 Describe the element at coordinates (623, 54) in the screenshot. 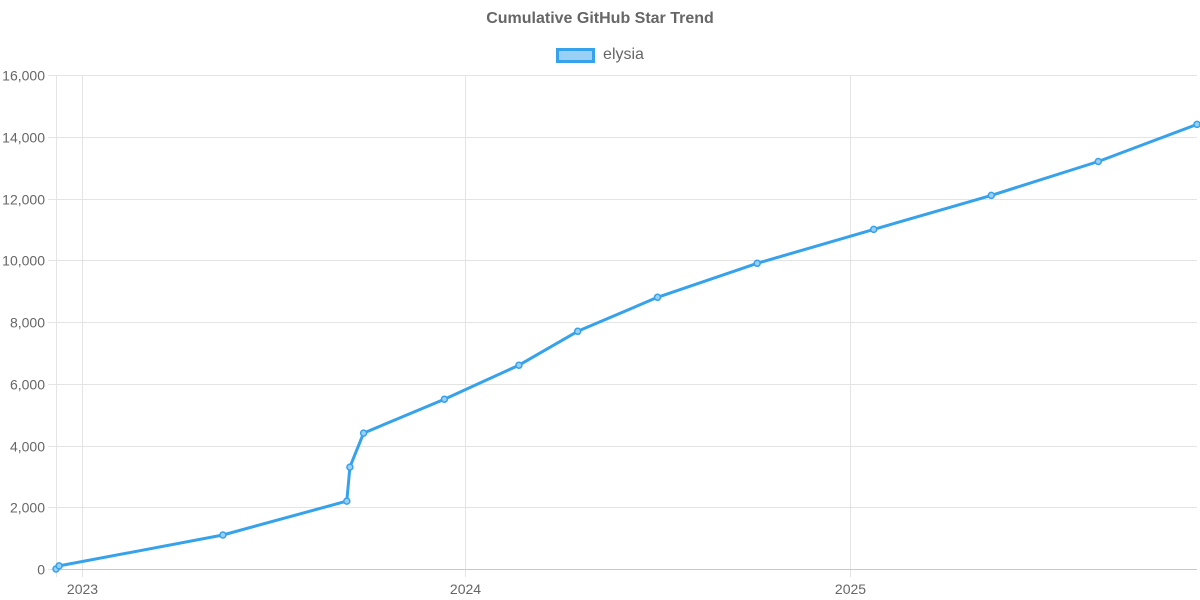

I see `legend-label-elysia: elysia` at that location.